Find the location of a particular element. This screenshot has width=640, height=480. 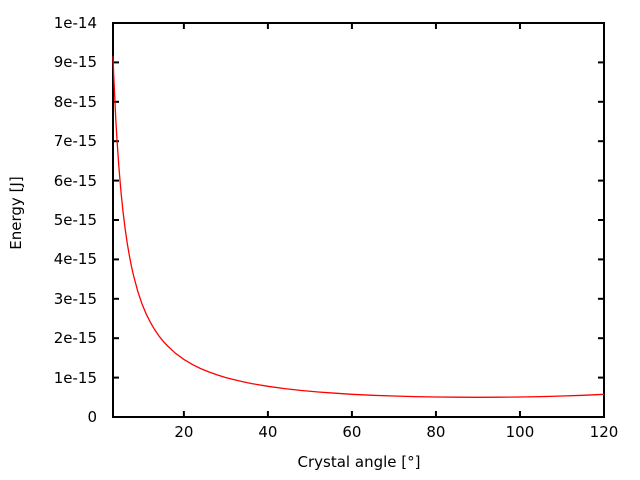

x-tick-label: 100 is located at coordinates (520, 432).